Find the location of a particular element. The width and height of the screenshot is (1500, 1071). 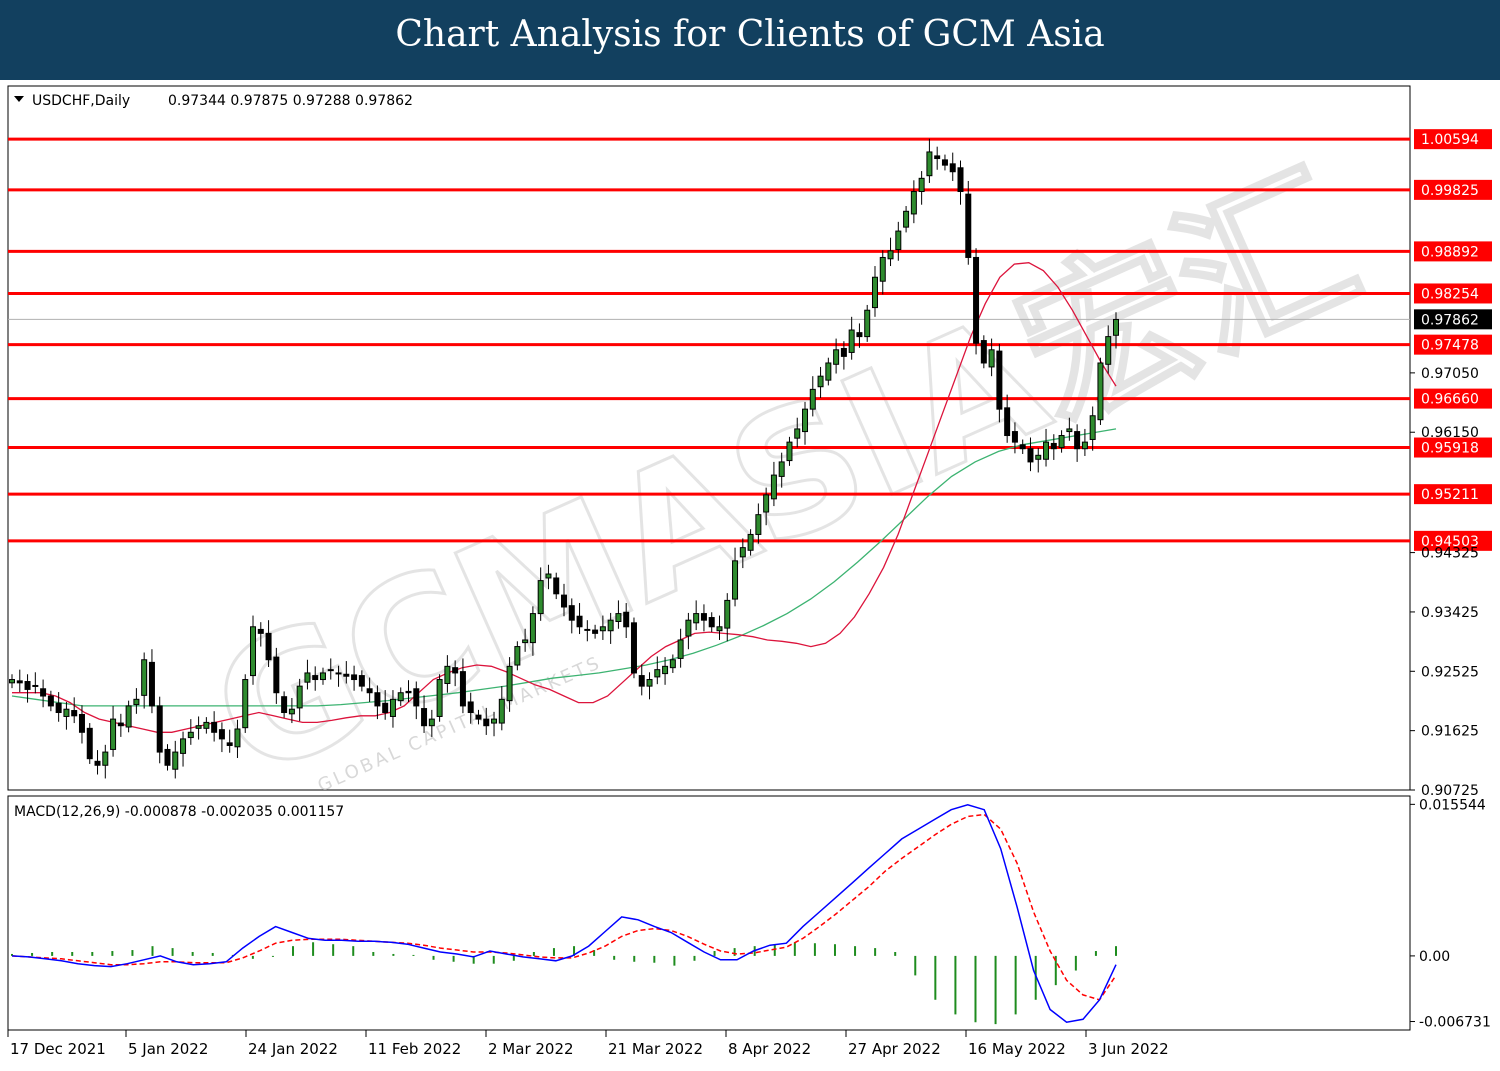

level-price-tag-text: 0.95918 is located at coordinates (1450, 449).